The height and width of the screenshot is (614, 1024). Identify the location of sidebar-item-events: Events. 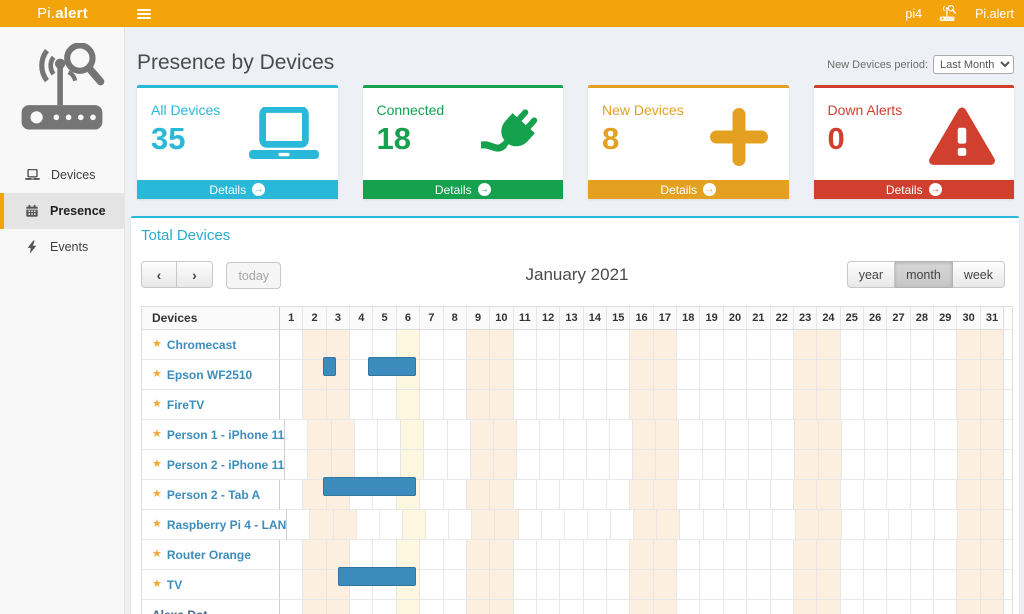
(62, 247).